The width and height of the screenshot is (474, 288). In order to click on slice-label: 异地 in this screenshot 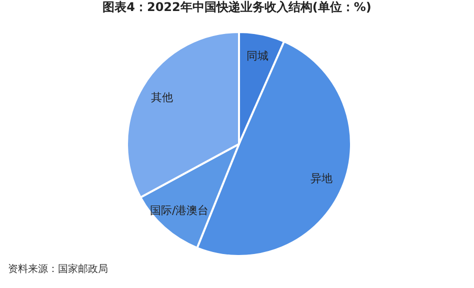, I will do `click(321, 178)`.